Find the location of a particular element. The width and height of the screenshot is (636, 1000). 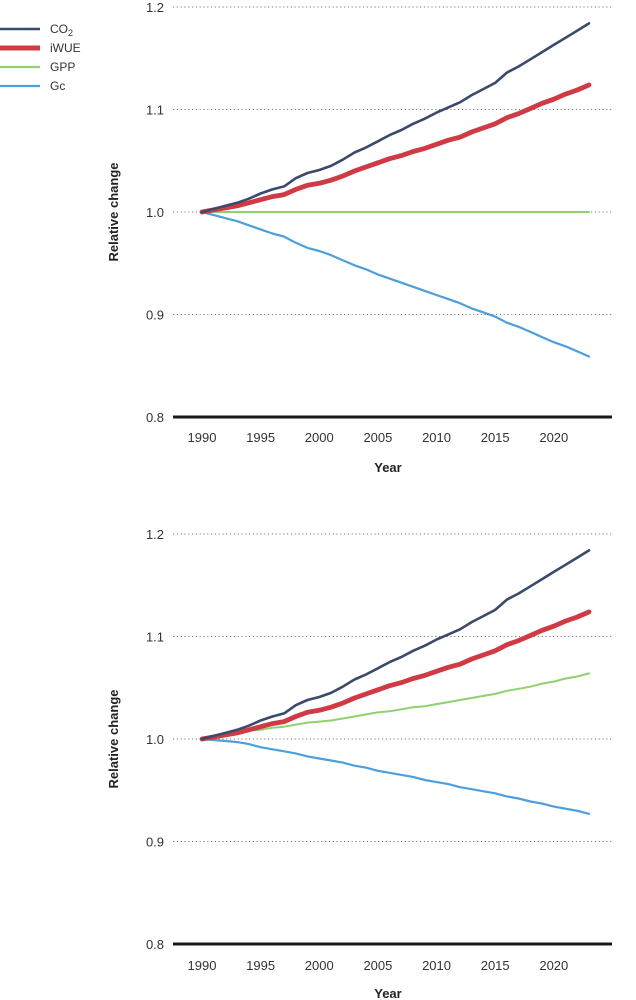

legend-label-iwue: iWUE is located at coordinates (65, 48).